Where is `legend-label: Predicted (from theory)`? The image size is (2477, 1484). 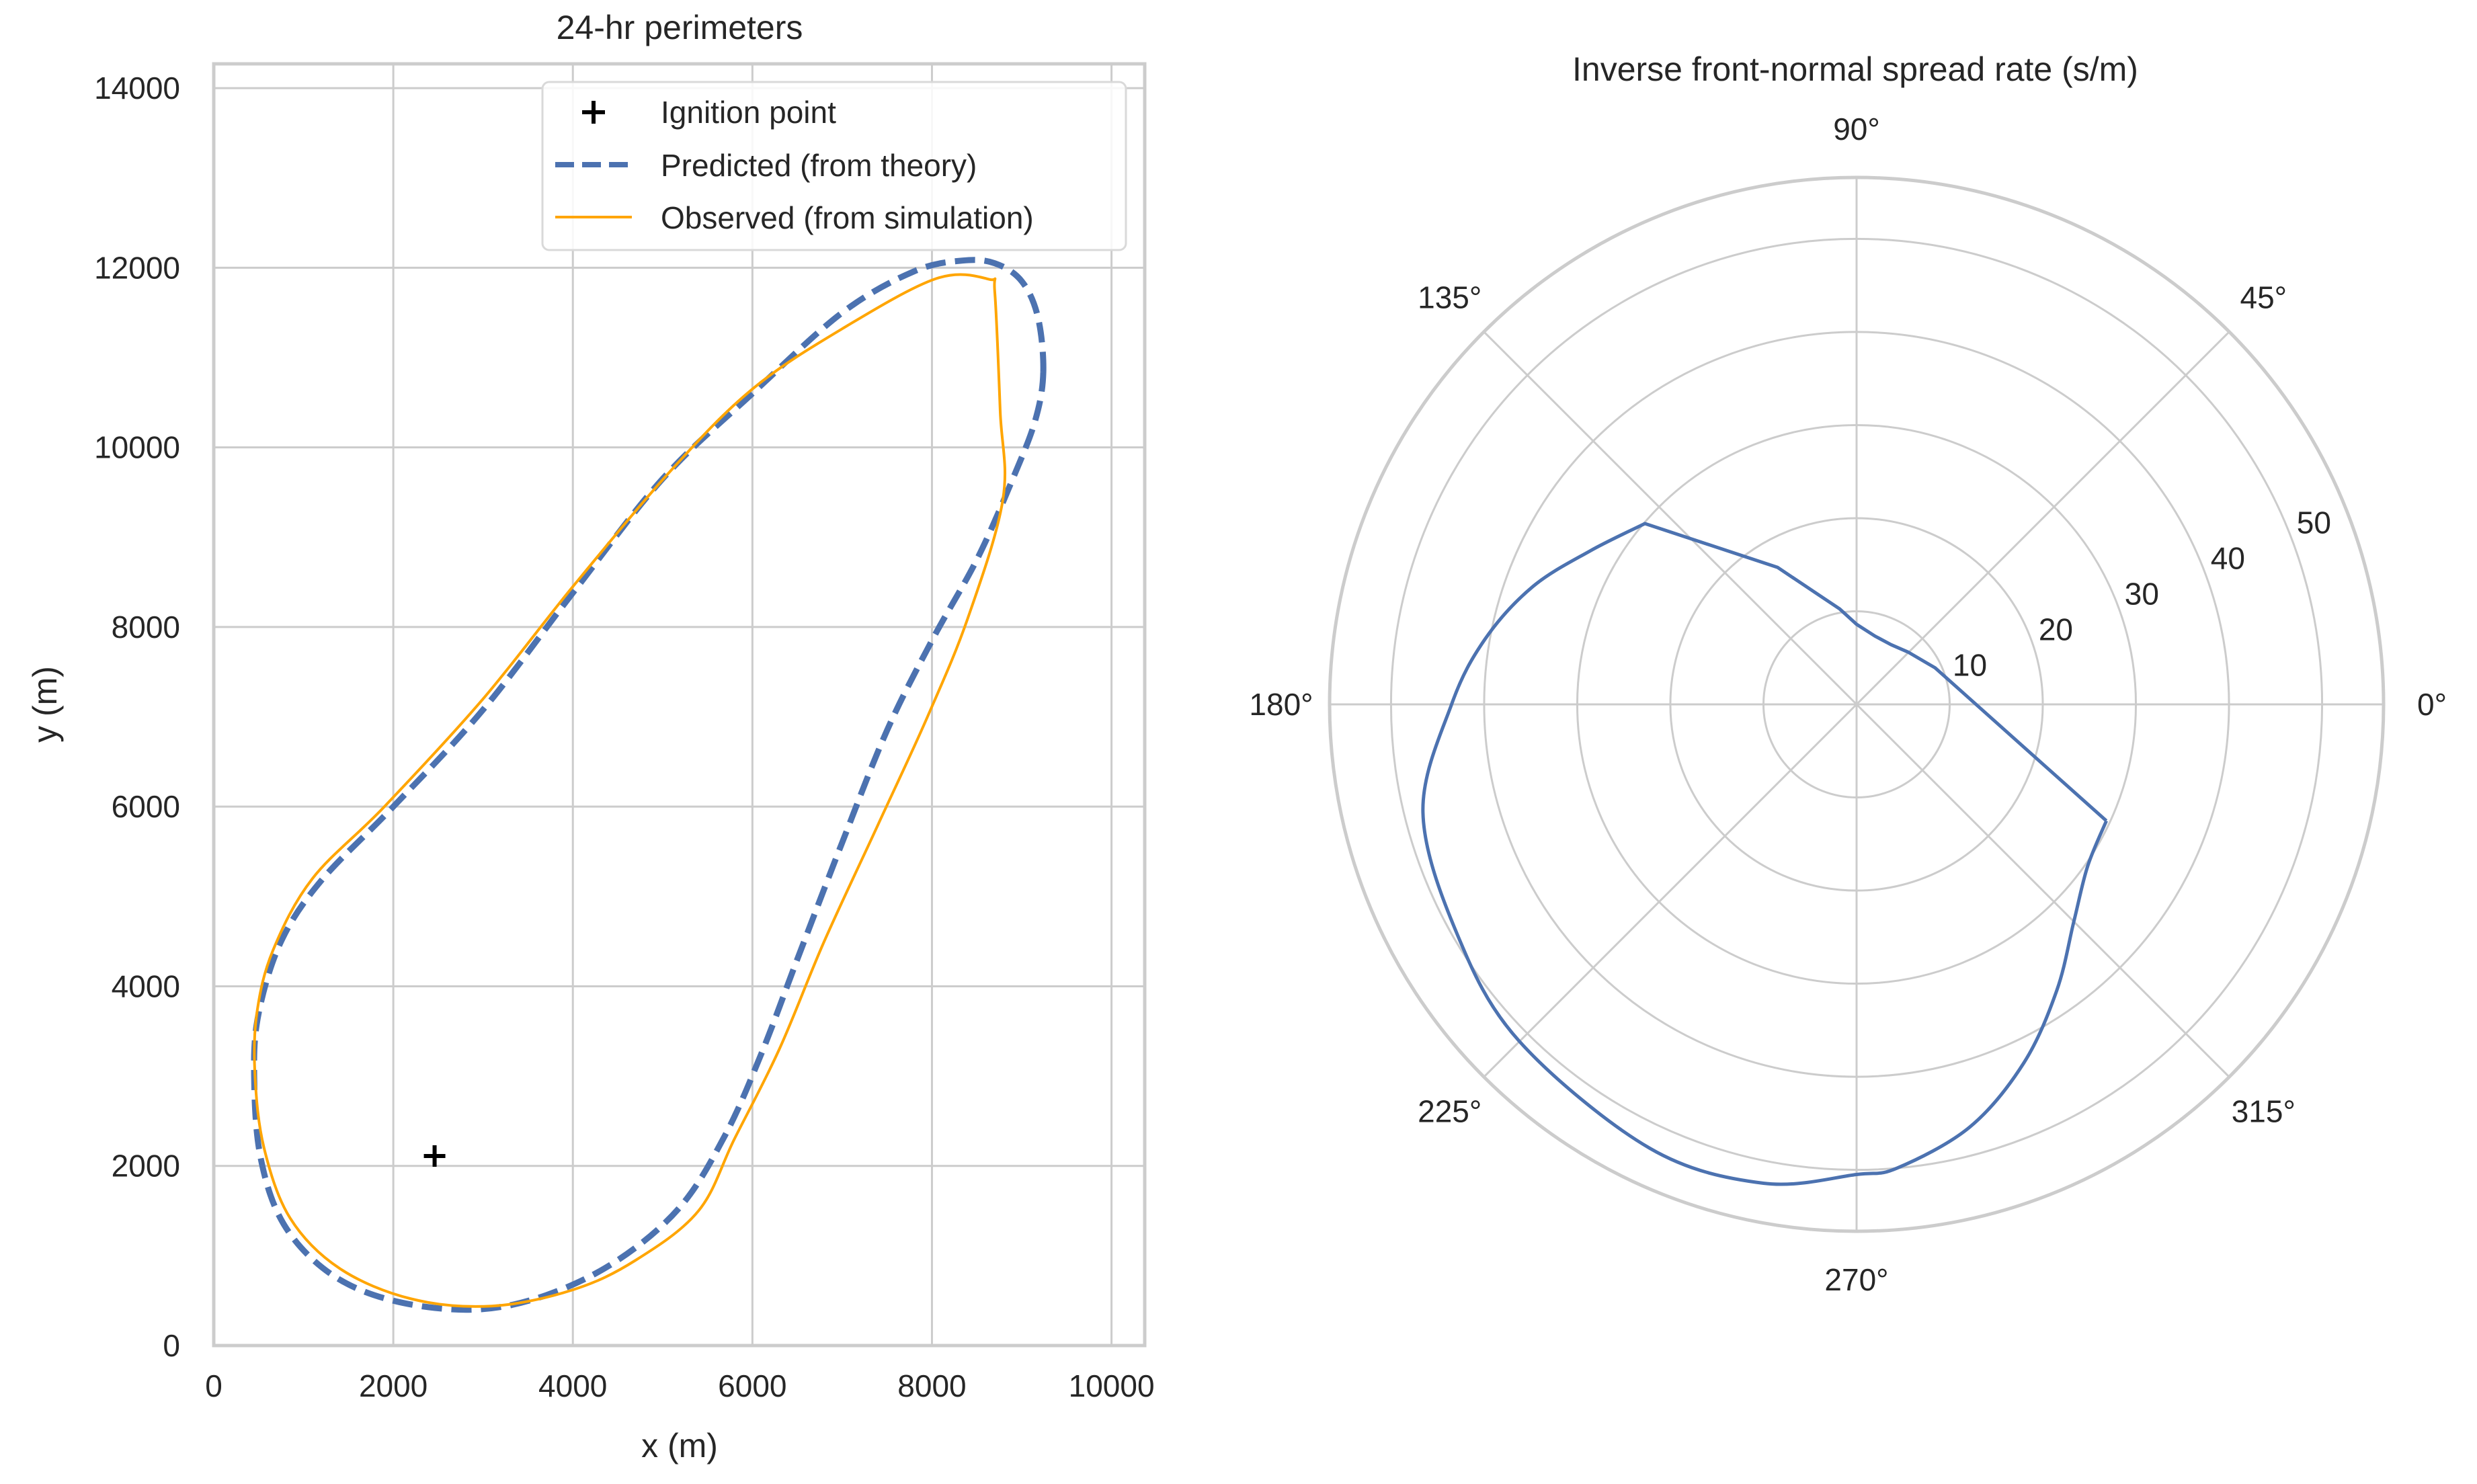
legend-label: Predicted (from theory) is located at coordinates (819, 165).